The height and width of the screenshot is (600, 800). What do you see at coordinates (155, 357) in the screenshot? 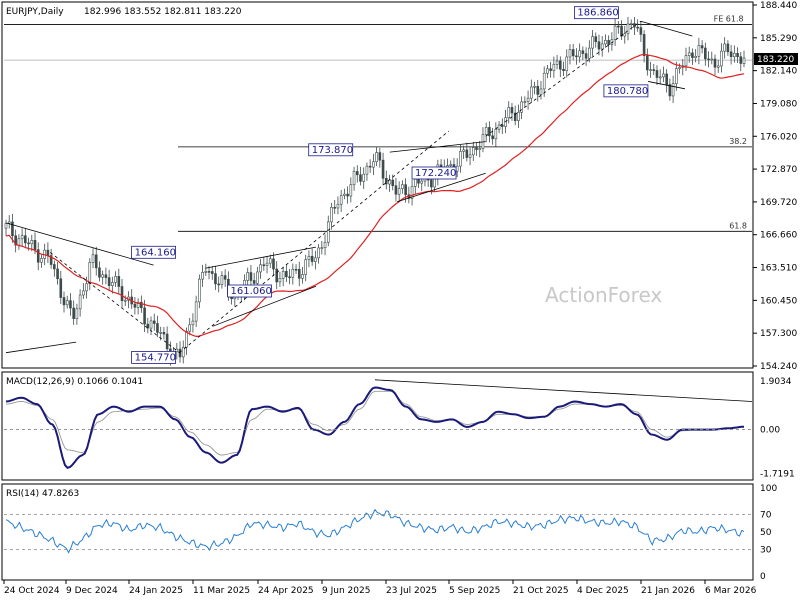
I see `swing-label: 154.770` at bounding box center [155, 357].